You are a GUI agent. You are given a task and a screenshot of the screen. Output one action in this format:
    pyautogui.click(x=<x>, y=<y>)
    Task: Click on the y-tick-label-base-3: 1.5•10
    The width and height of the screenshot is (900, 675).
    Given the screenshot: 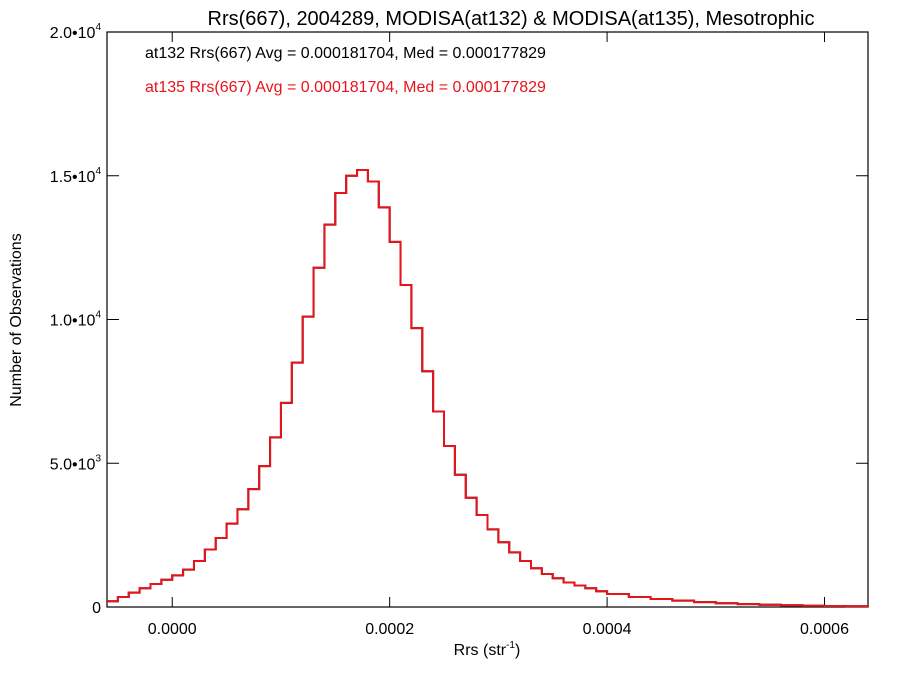 What is the action you would take?
    pyautogui.click(x=73, y=177)
    